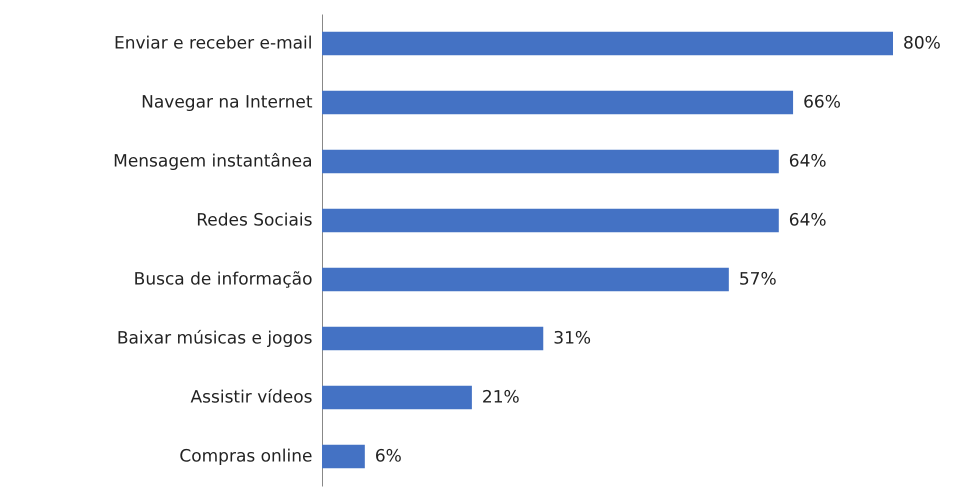 Image resolution: width=966 pixels, height=492 pixels. What do you see at coordinates (227, 102) in the screenshot?
I see `y-tick-label: Navegar na Internet` at bounding box center [227, 102].